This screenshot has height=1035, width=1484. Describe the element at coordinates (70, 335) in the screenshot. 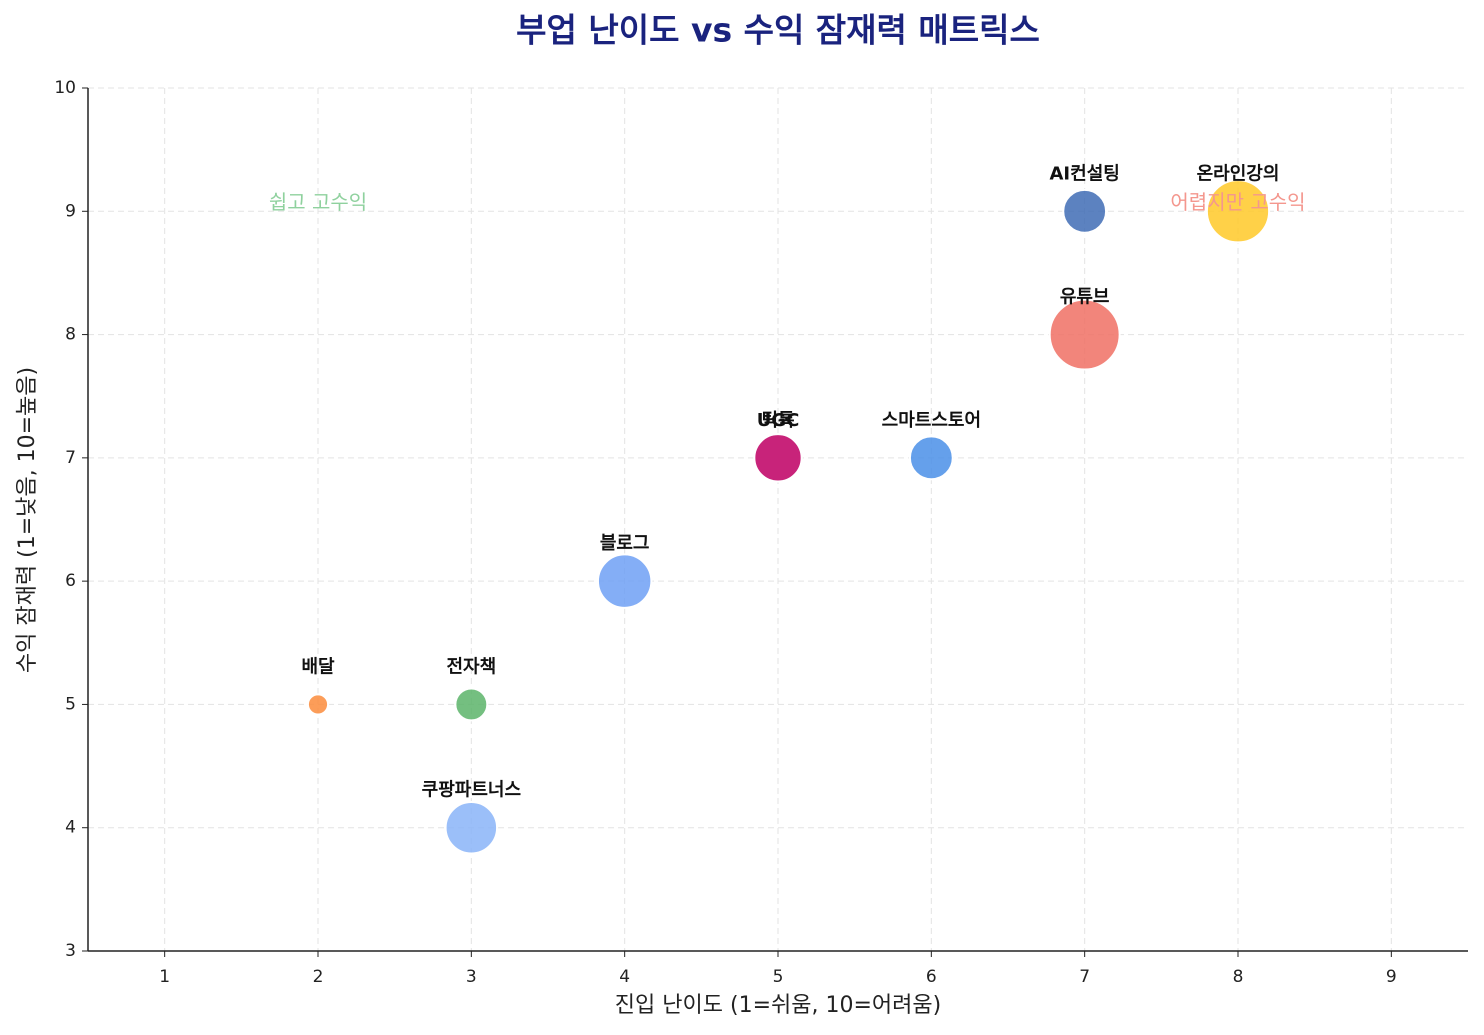

I see `y-tick-label: 8` at that location.